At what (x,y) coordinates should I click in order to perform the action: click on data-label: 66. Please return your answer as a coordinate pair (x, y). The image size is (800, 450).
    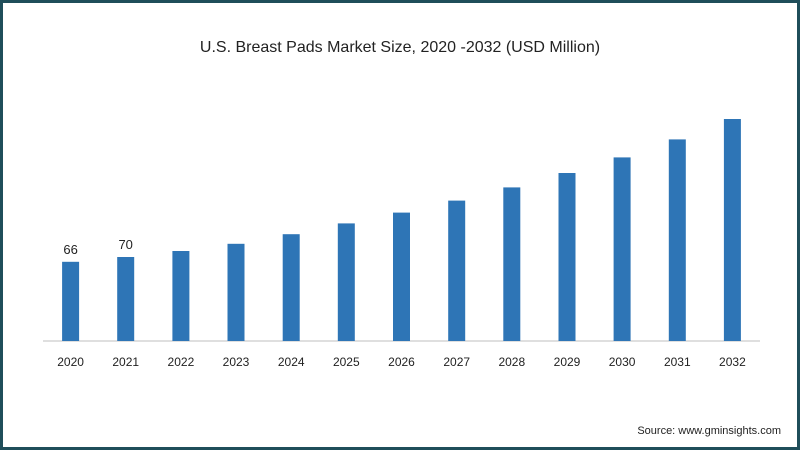
    Looking at the image, I should click on (70, 249).